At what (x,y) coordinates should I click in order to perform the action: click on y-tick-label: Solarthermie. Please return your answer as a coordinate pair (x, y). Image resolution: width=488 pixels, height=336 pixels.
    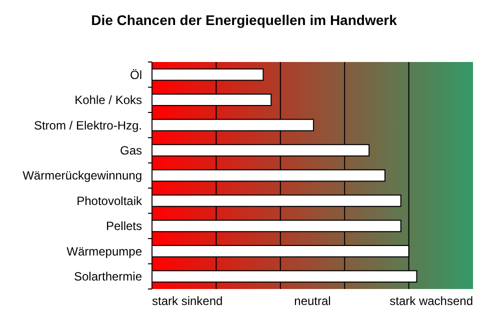
    Looking at the image, I should click on (108, 277).